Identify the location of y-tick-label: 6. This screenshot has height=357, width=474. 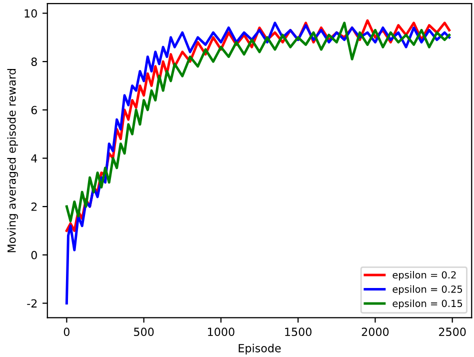
(34, 110).